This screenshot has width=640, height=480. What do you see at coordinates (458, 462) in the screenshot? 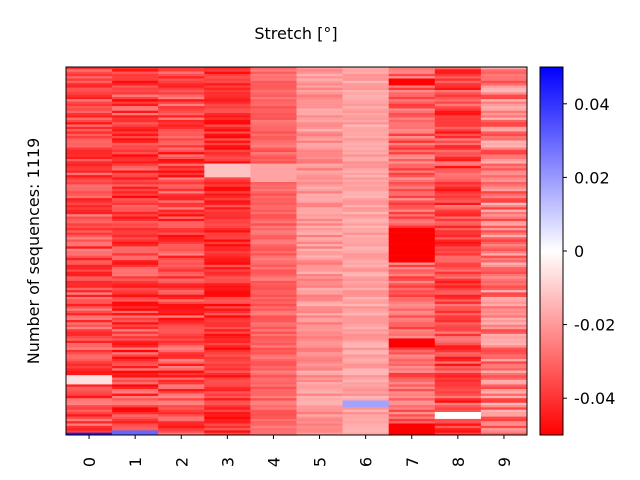
I see `x-tick-label: 8` at bounding box center [458, 462].